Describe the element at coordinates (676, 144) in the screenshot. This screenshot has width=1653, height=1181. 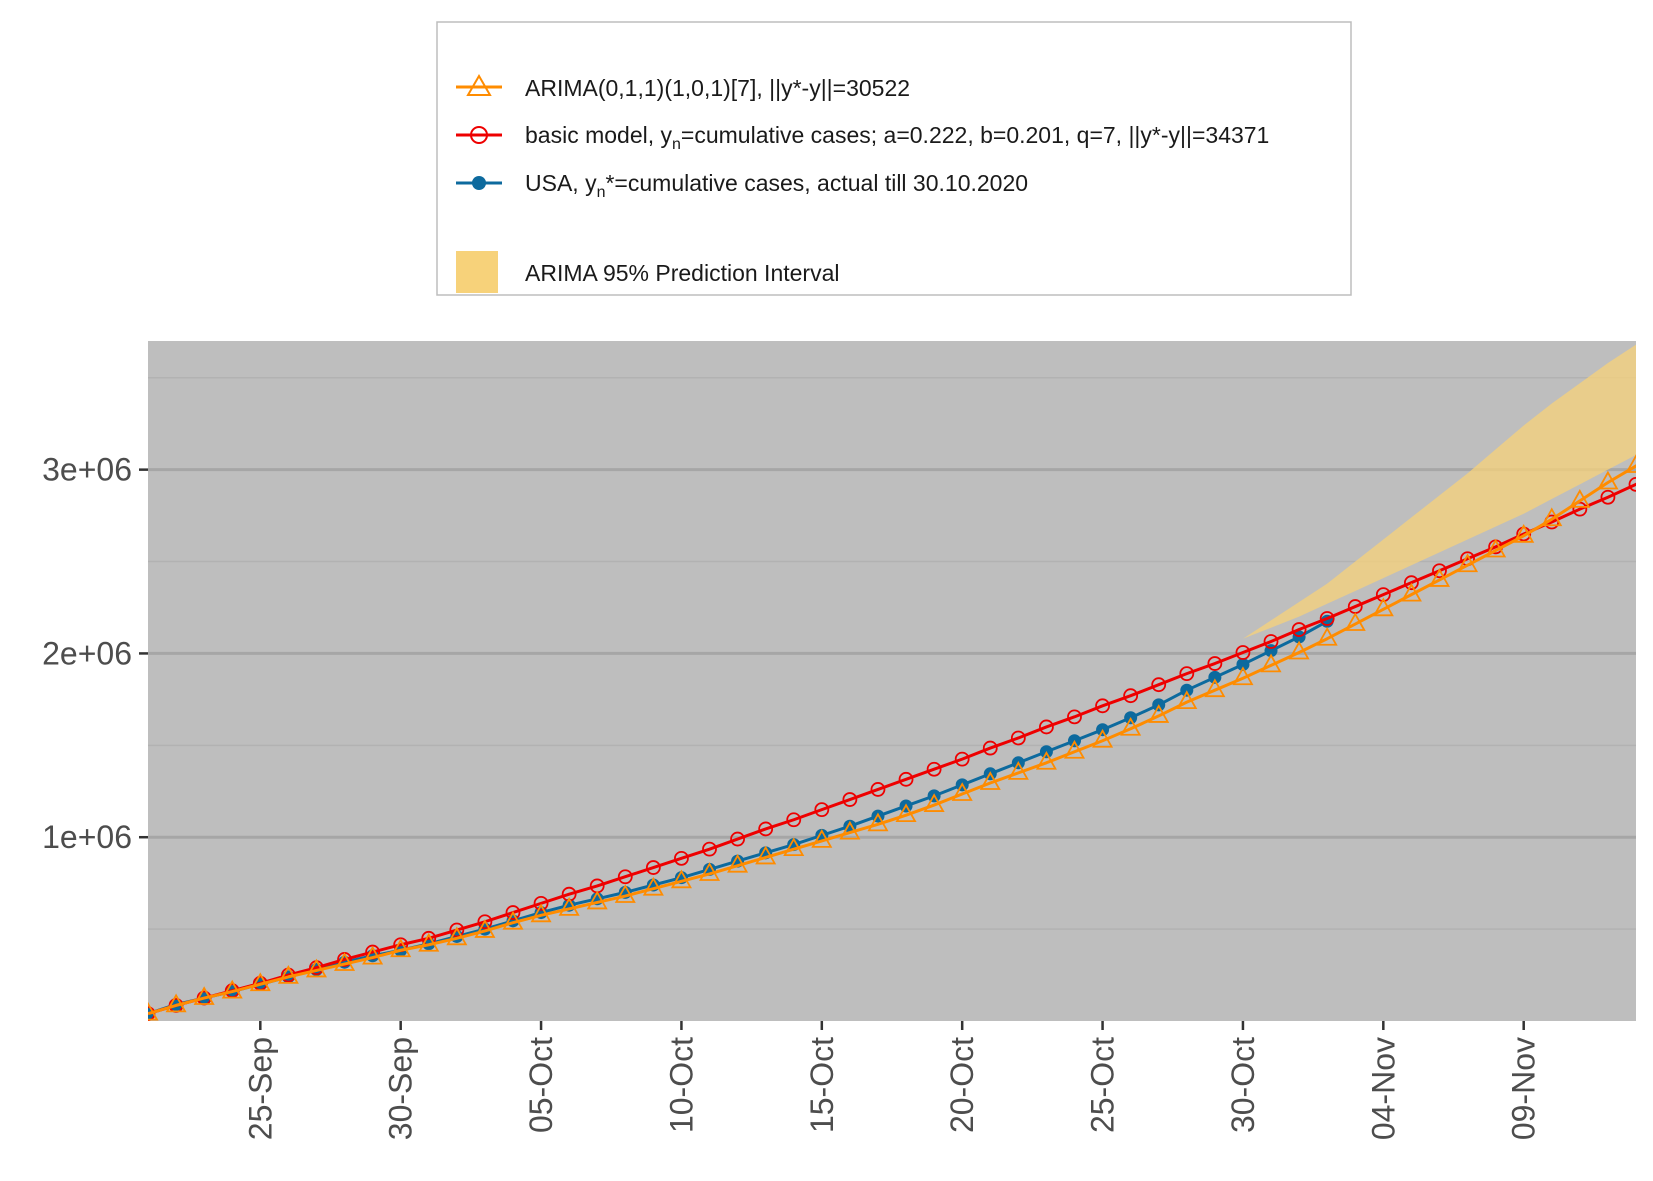
I see `legend-basic-label-sub: n` at that location.